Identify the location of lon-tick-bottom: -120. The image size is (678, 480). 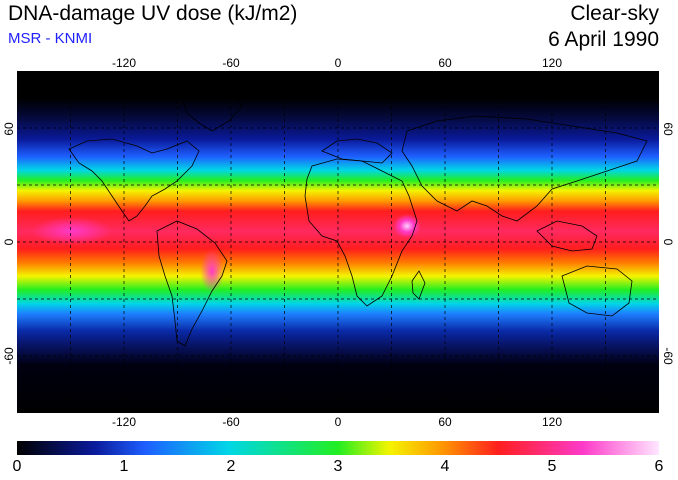
(124, 422).